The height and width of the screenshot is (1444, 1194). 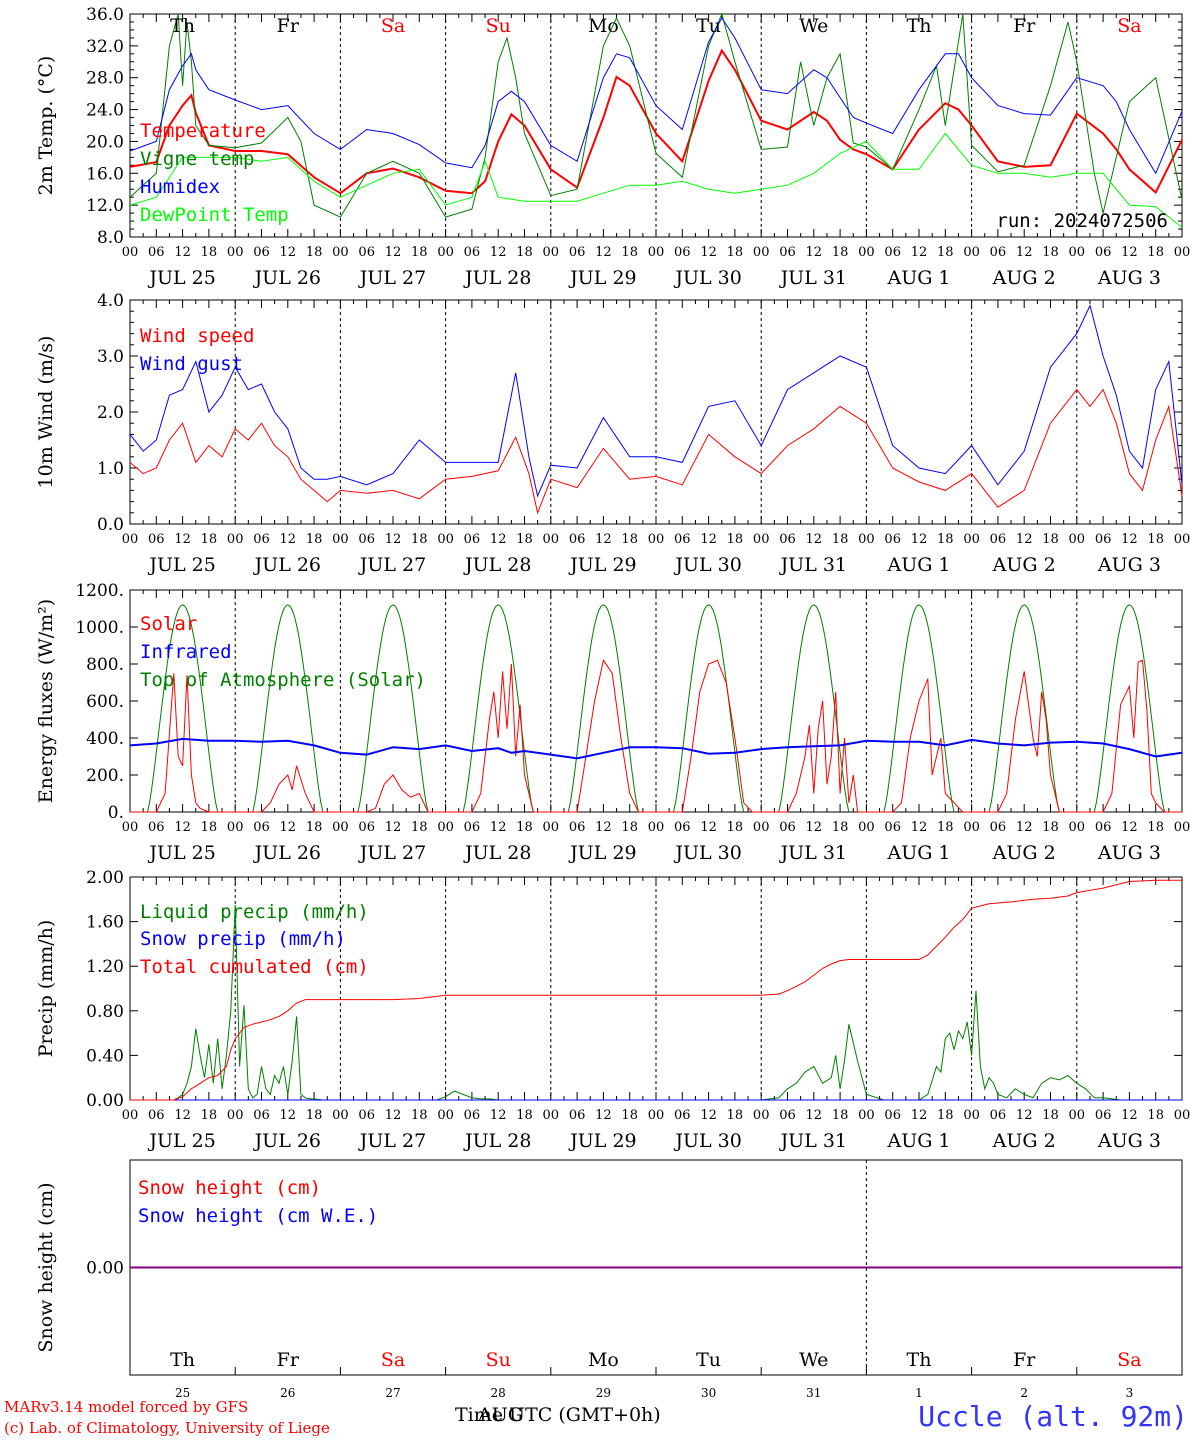 I want to click on day-number-label: 31, so click(x=813, y=1393).